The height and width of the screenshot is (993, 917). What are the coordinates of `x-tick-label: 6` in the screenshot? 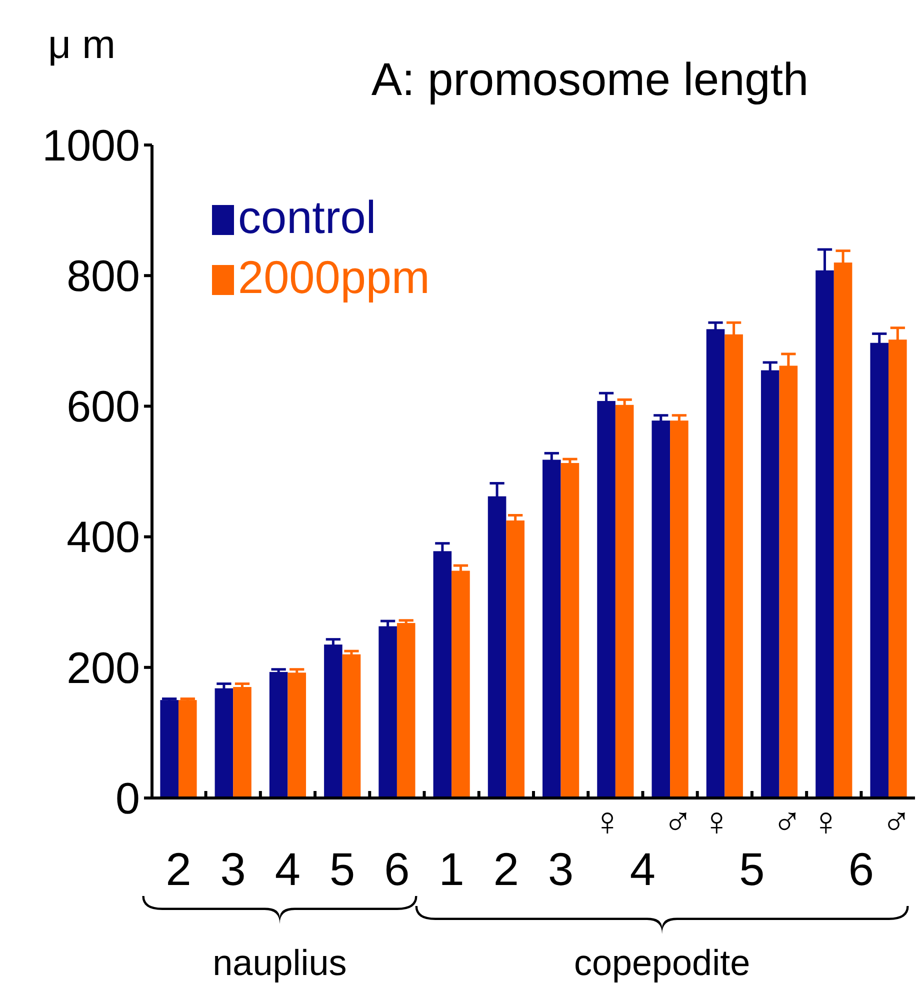 It's located at (397, 869).